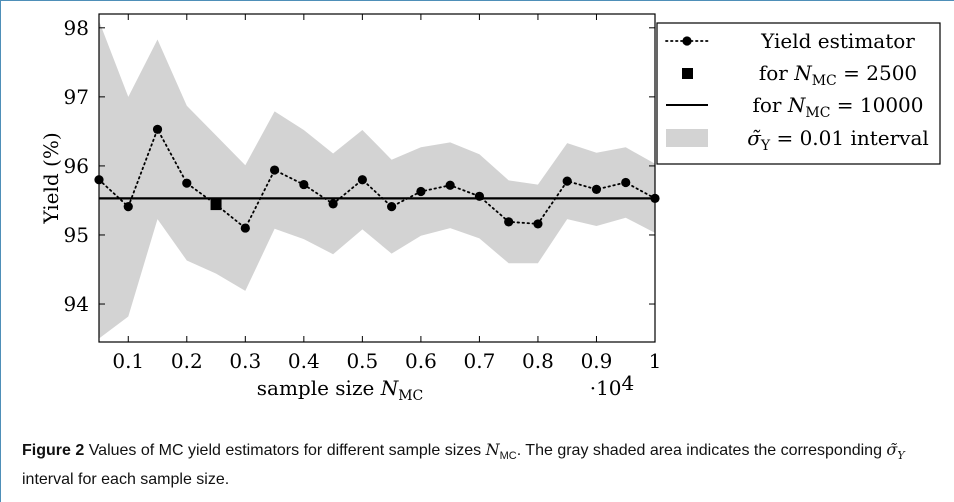 The image size is (954, 502). I want to click on x-tick-label: 0.9, so click(597, 361).